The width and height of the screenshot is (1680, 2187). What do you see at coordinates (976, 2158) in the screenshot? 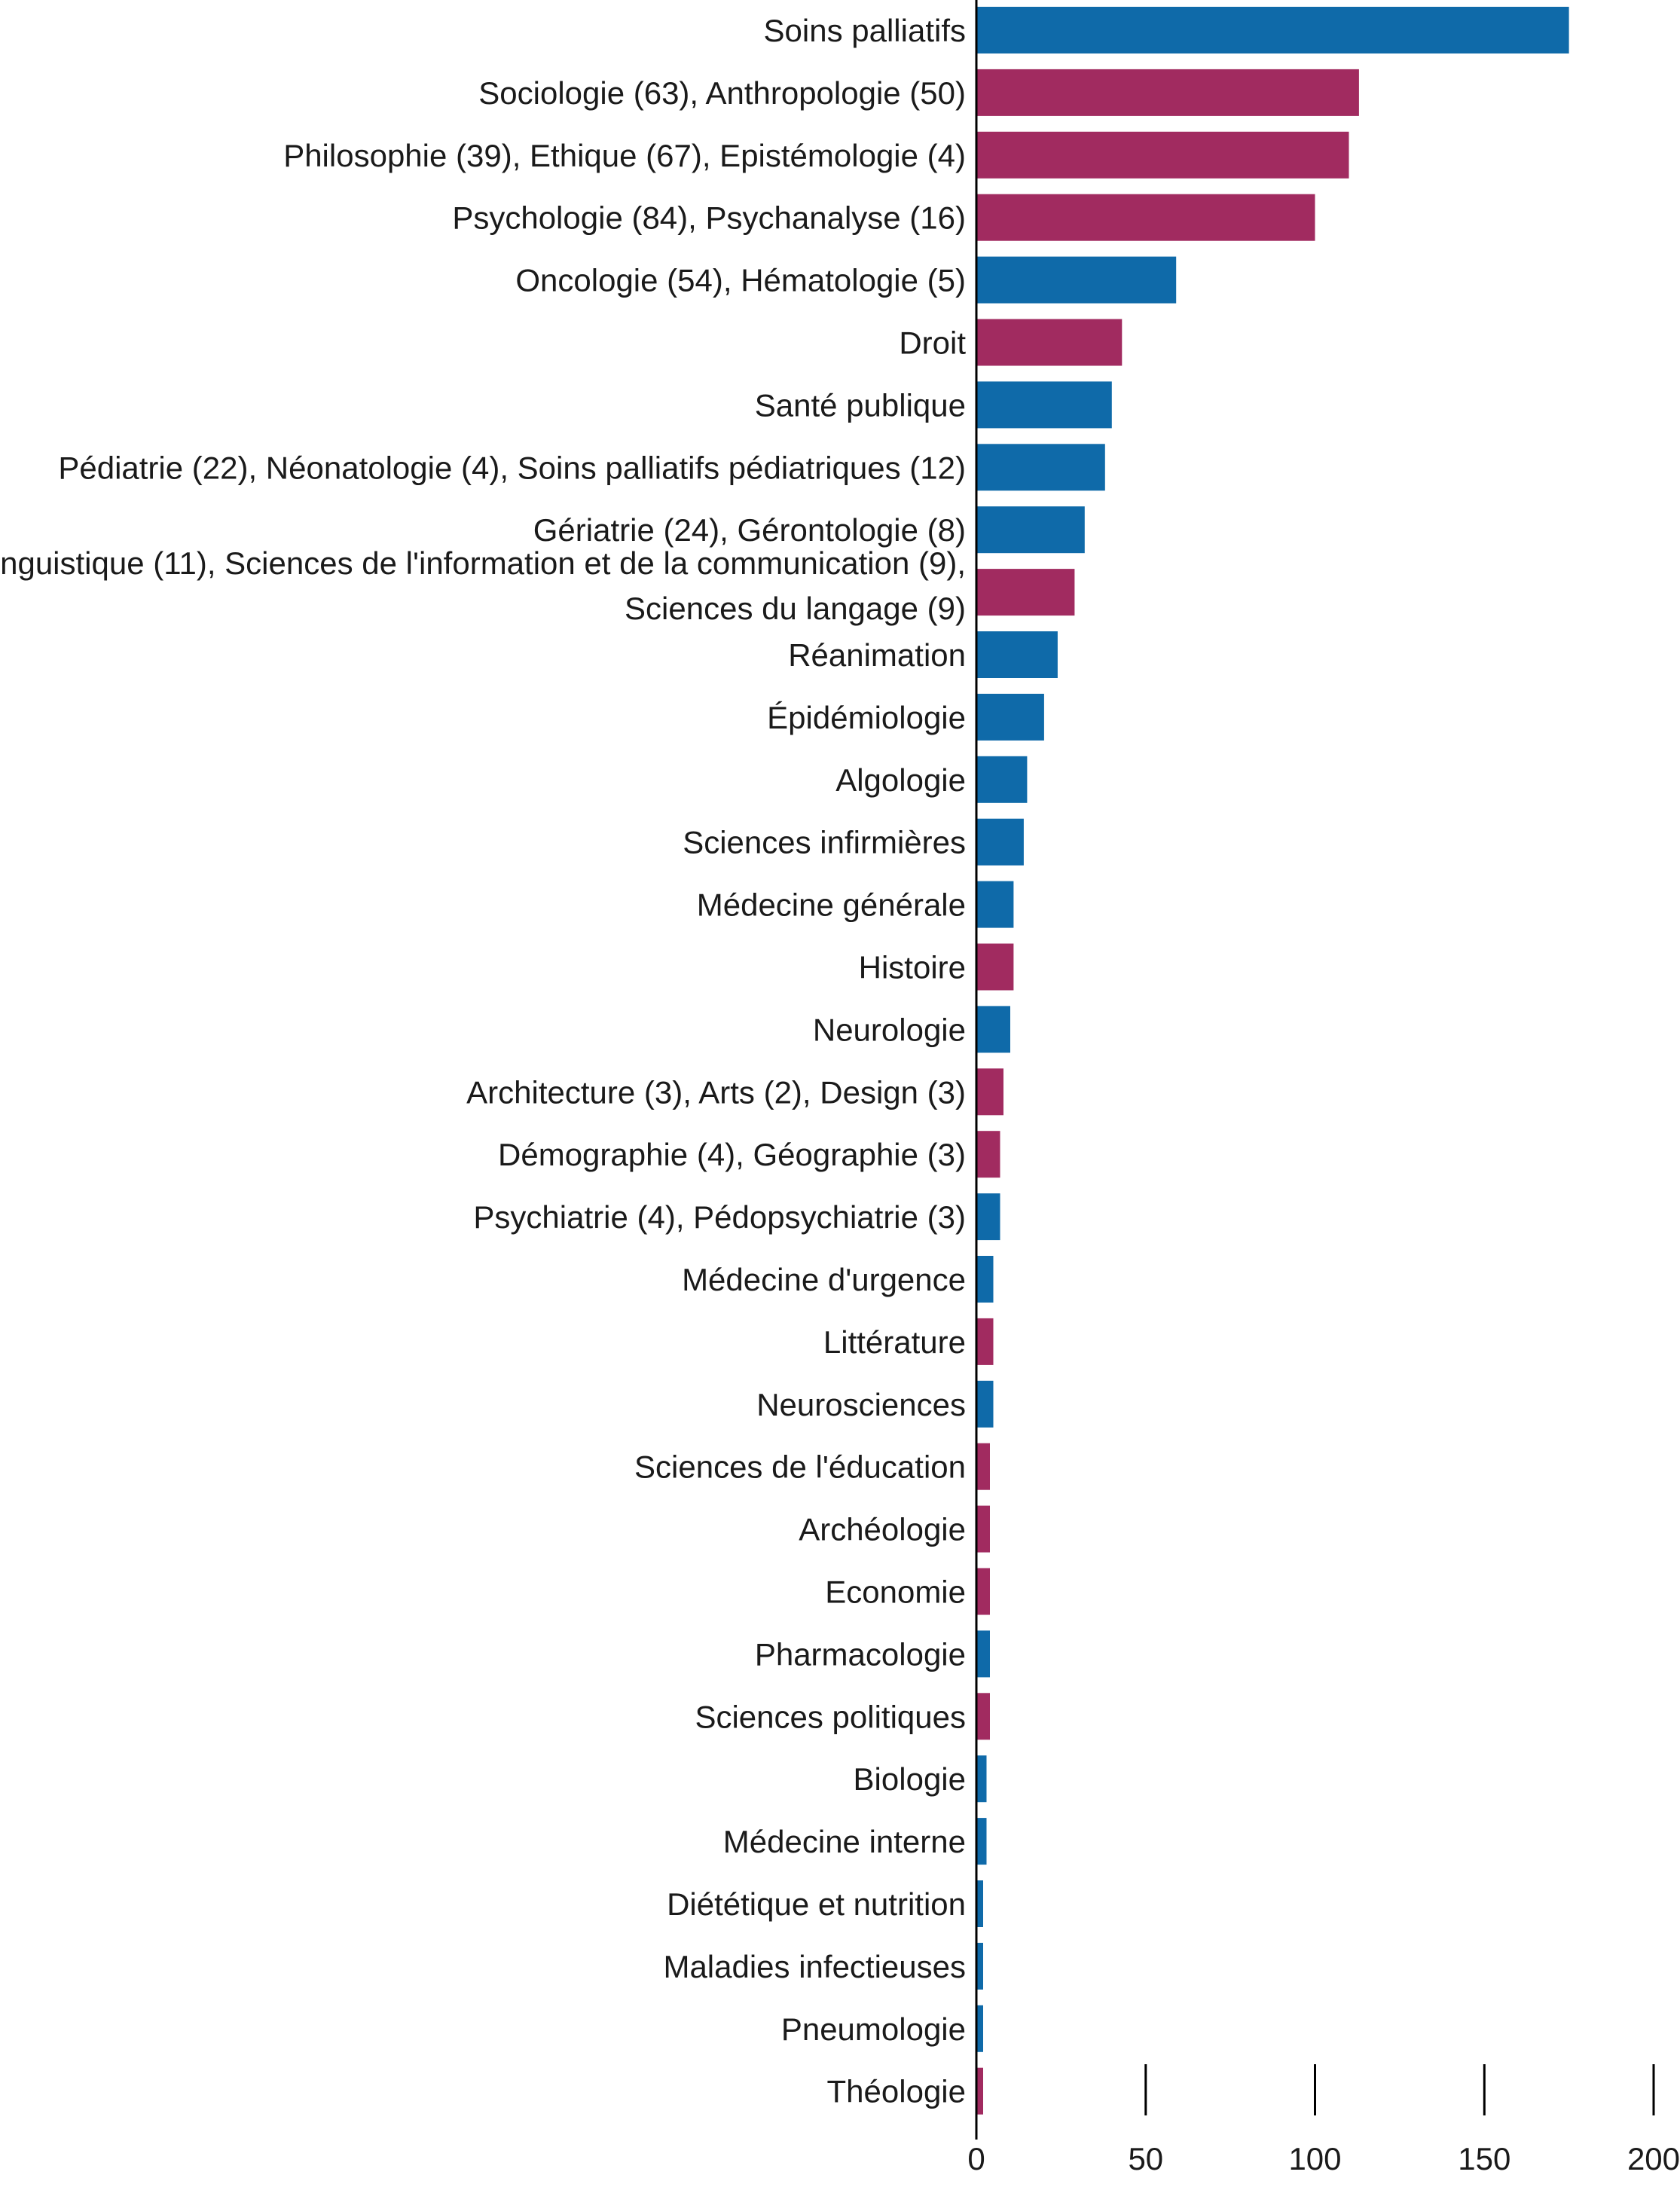
I see `x-tick-label: 0` at bounding box center [976, 2158].